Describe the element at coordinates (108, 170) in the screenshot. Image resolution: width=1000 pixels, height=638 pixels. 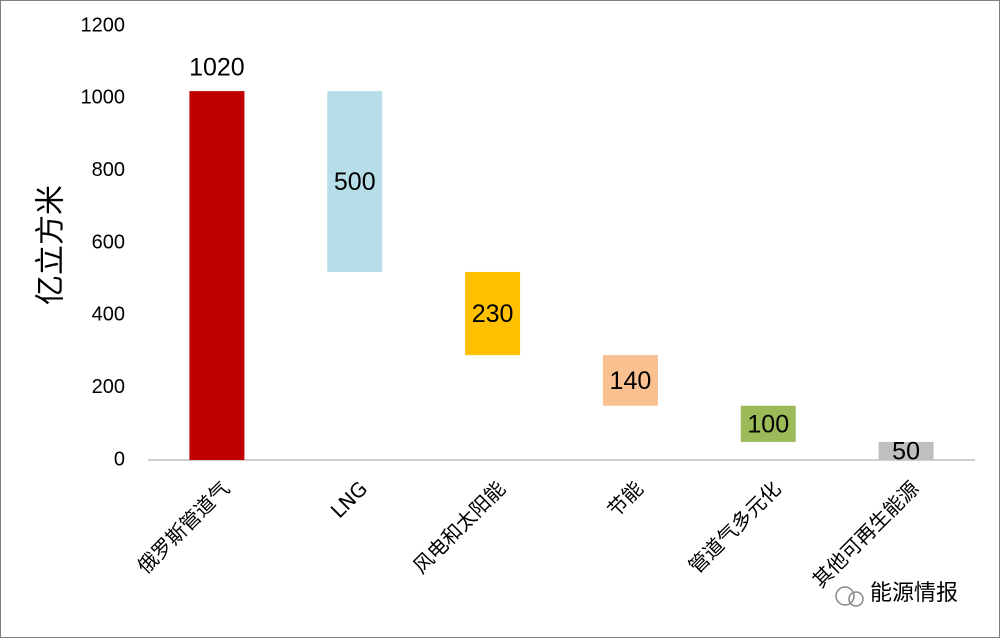
I see `y-tick-label: 800` at that location.